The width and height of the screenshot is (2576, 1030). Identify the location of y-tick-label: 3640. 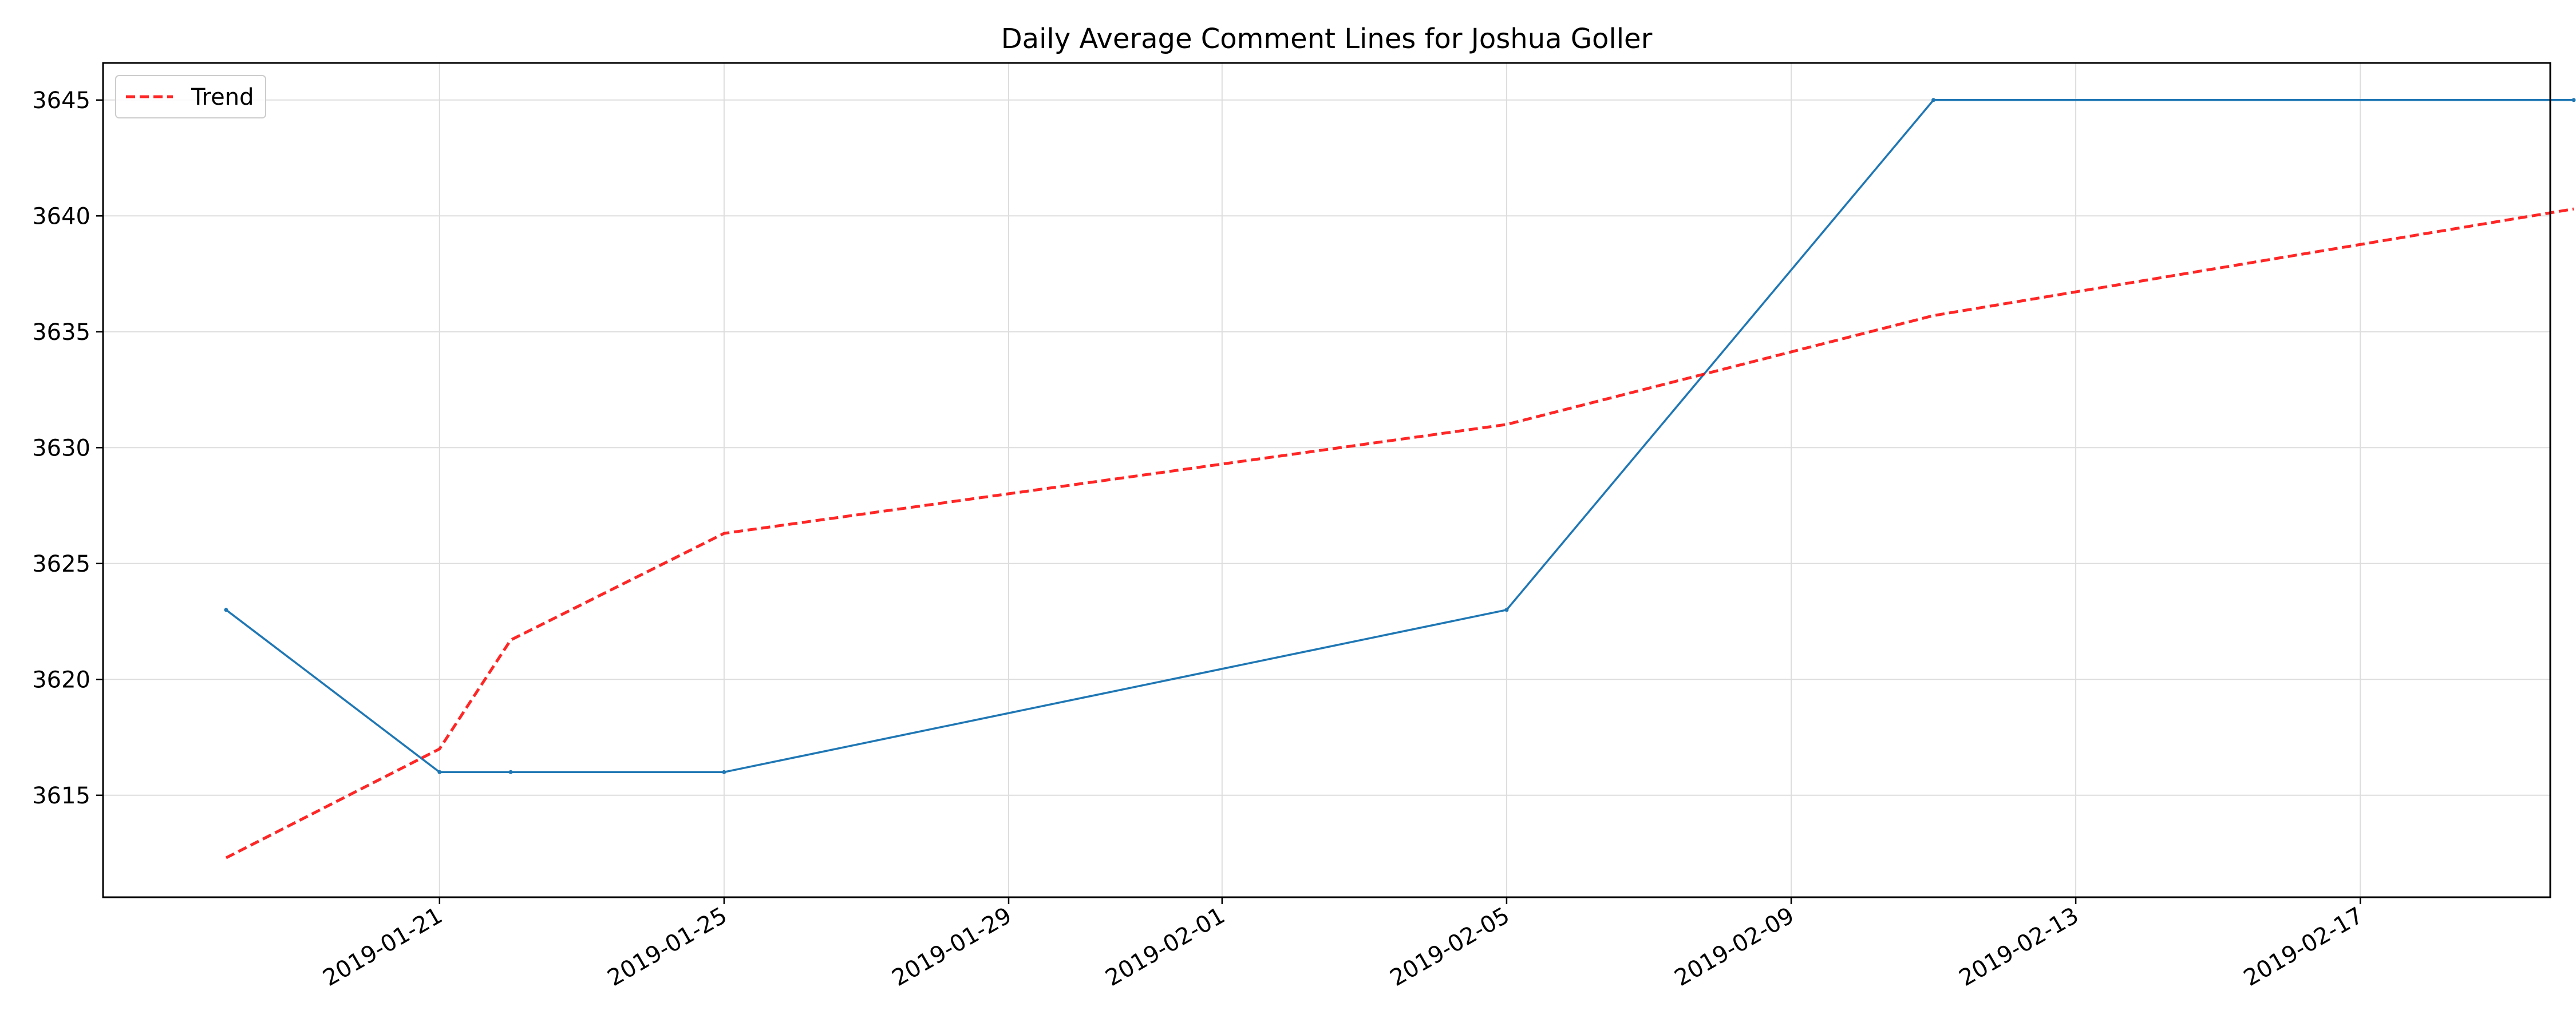
(61, 216).